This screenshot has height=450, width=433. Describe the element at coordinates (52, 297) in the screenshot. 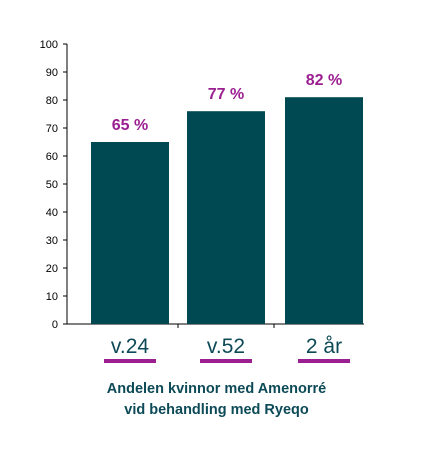

I see `y-tick-label: 10` at that location.